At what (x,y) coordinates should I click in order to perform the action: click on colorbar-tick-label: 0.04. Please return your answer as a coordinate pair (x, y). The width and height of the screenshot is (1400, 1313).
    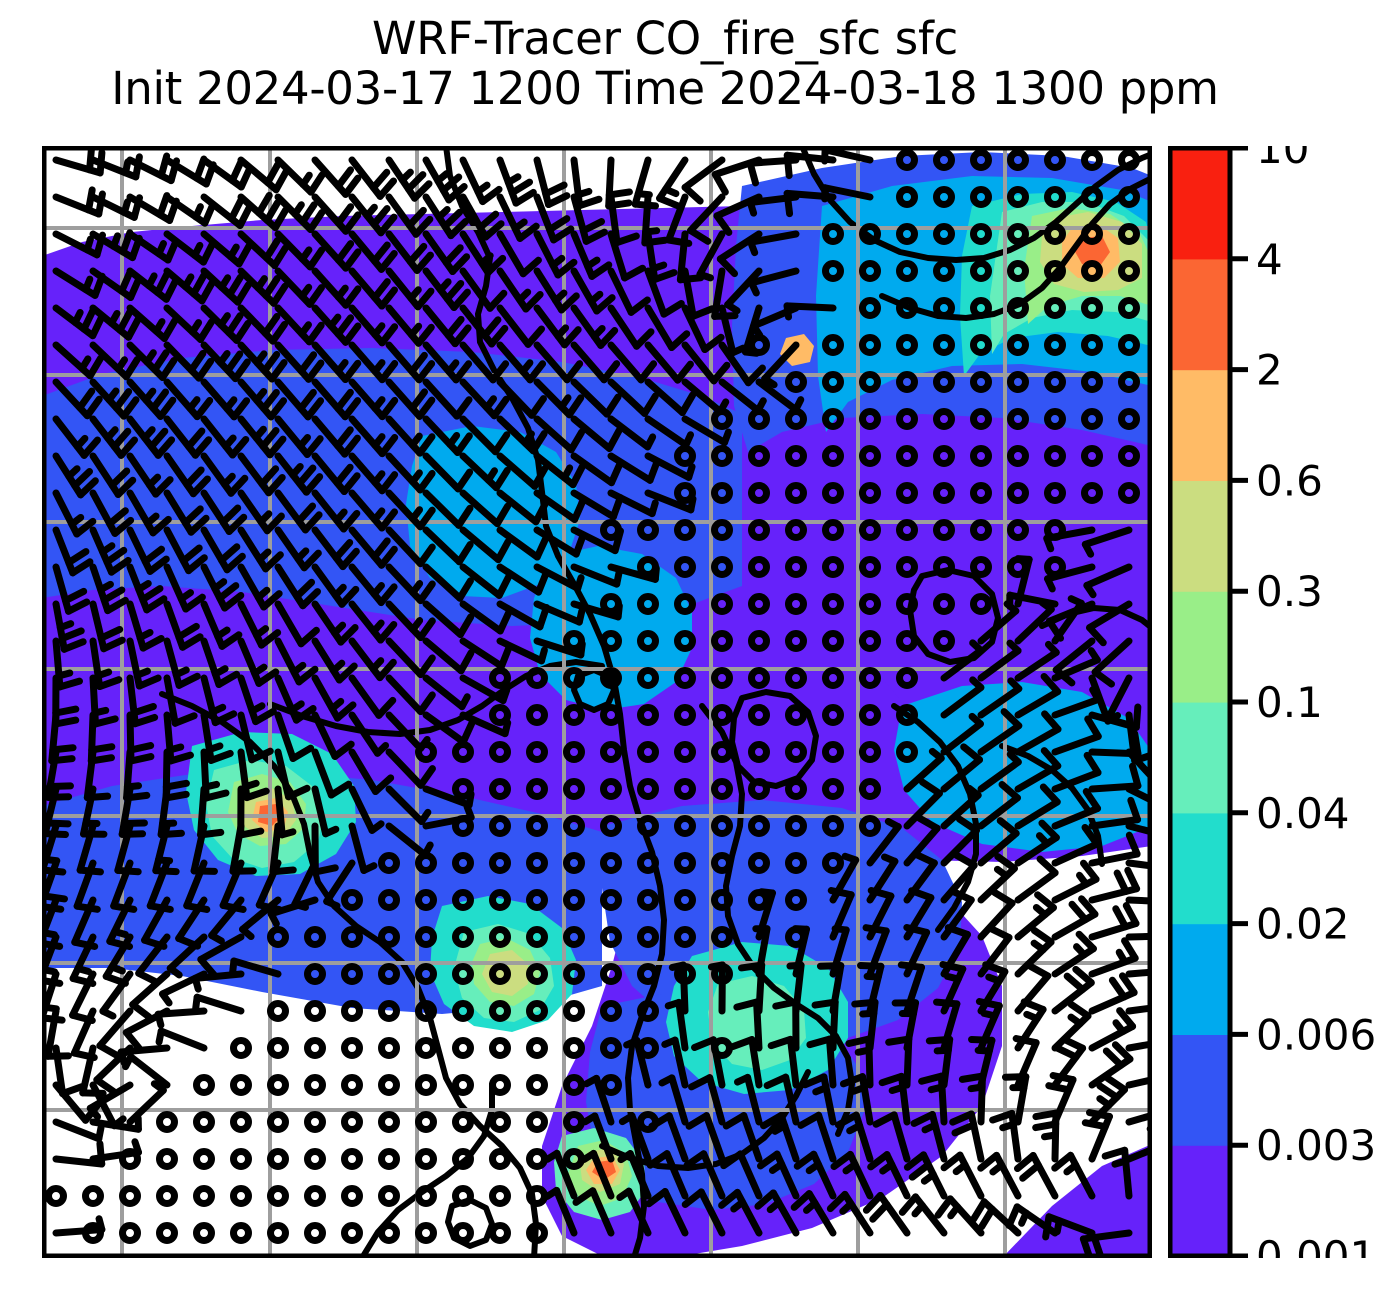
    Looking at the image, I should click on (1303, 813).